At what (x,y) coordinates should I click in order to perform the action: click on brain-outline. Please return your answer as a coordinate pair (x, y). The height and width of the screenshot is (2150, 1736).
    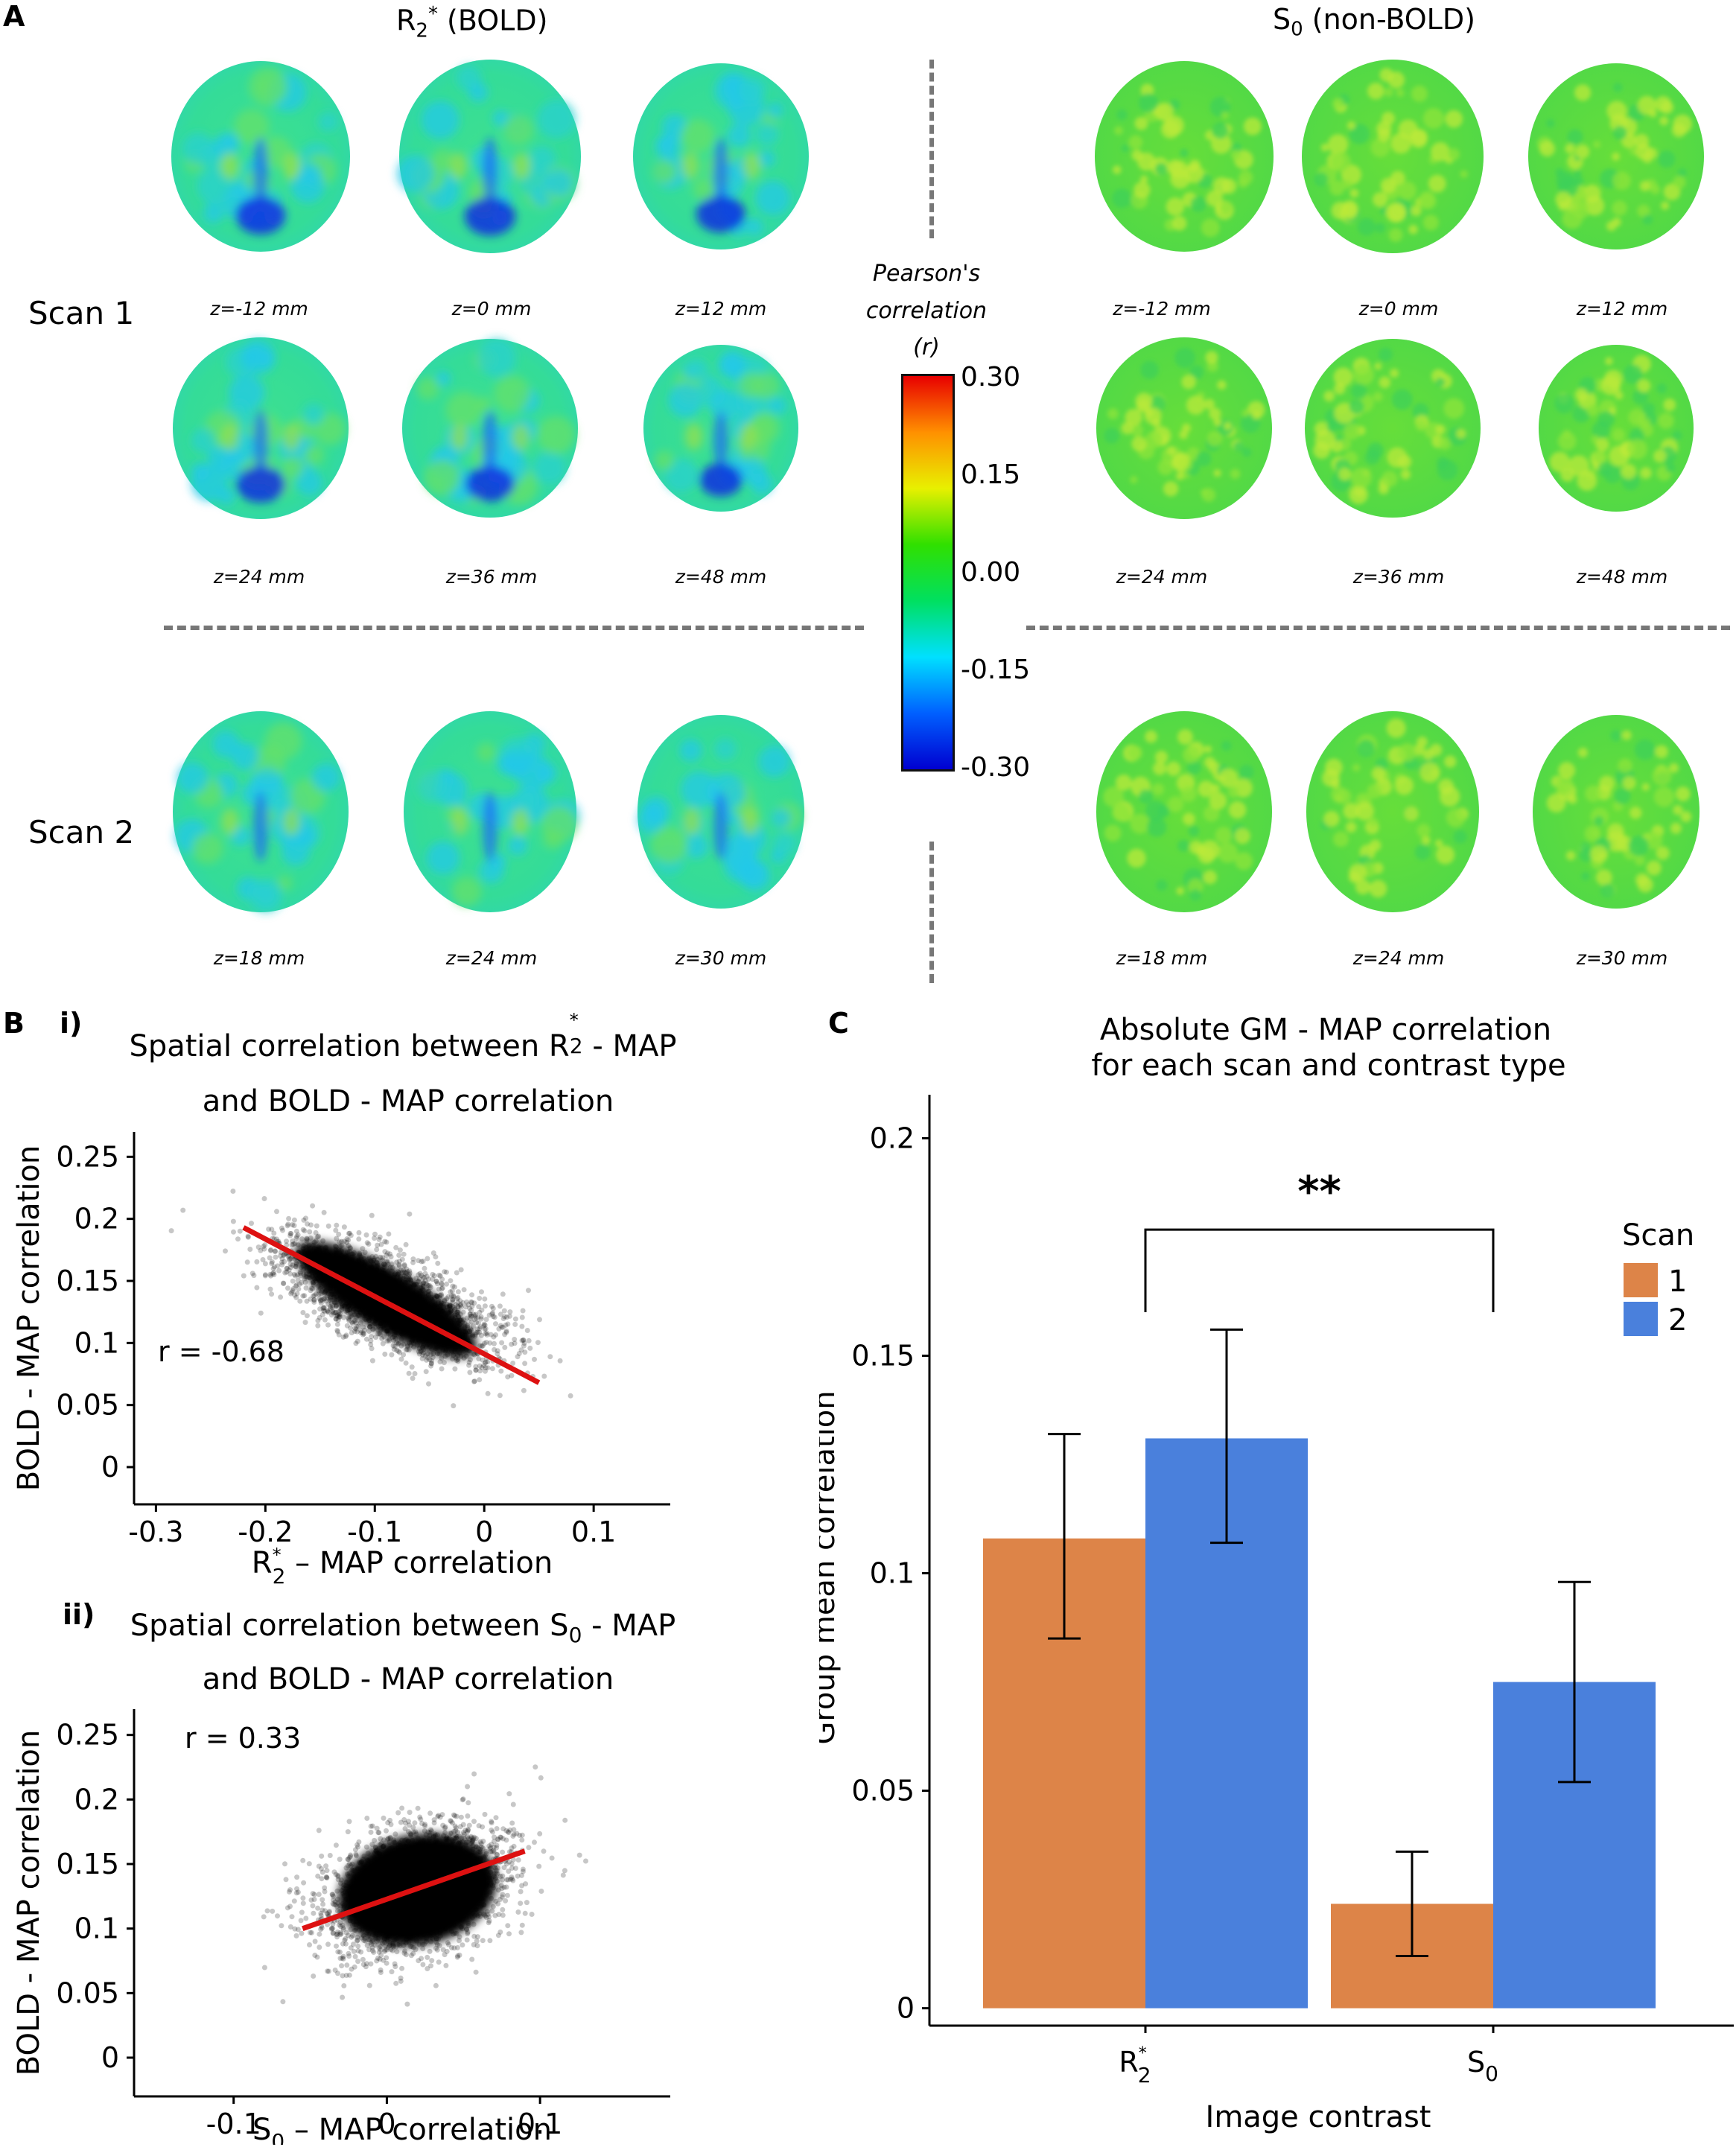
    Looking at the image, I should click on (1616, 428).